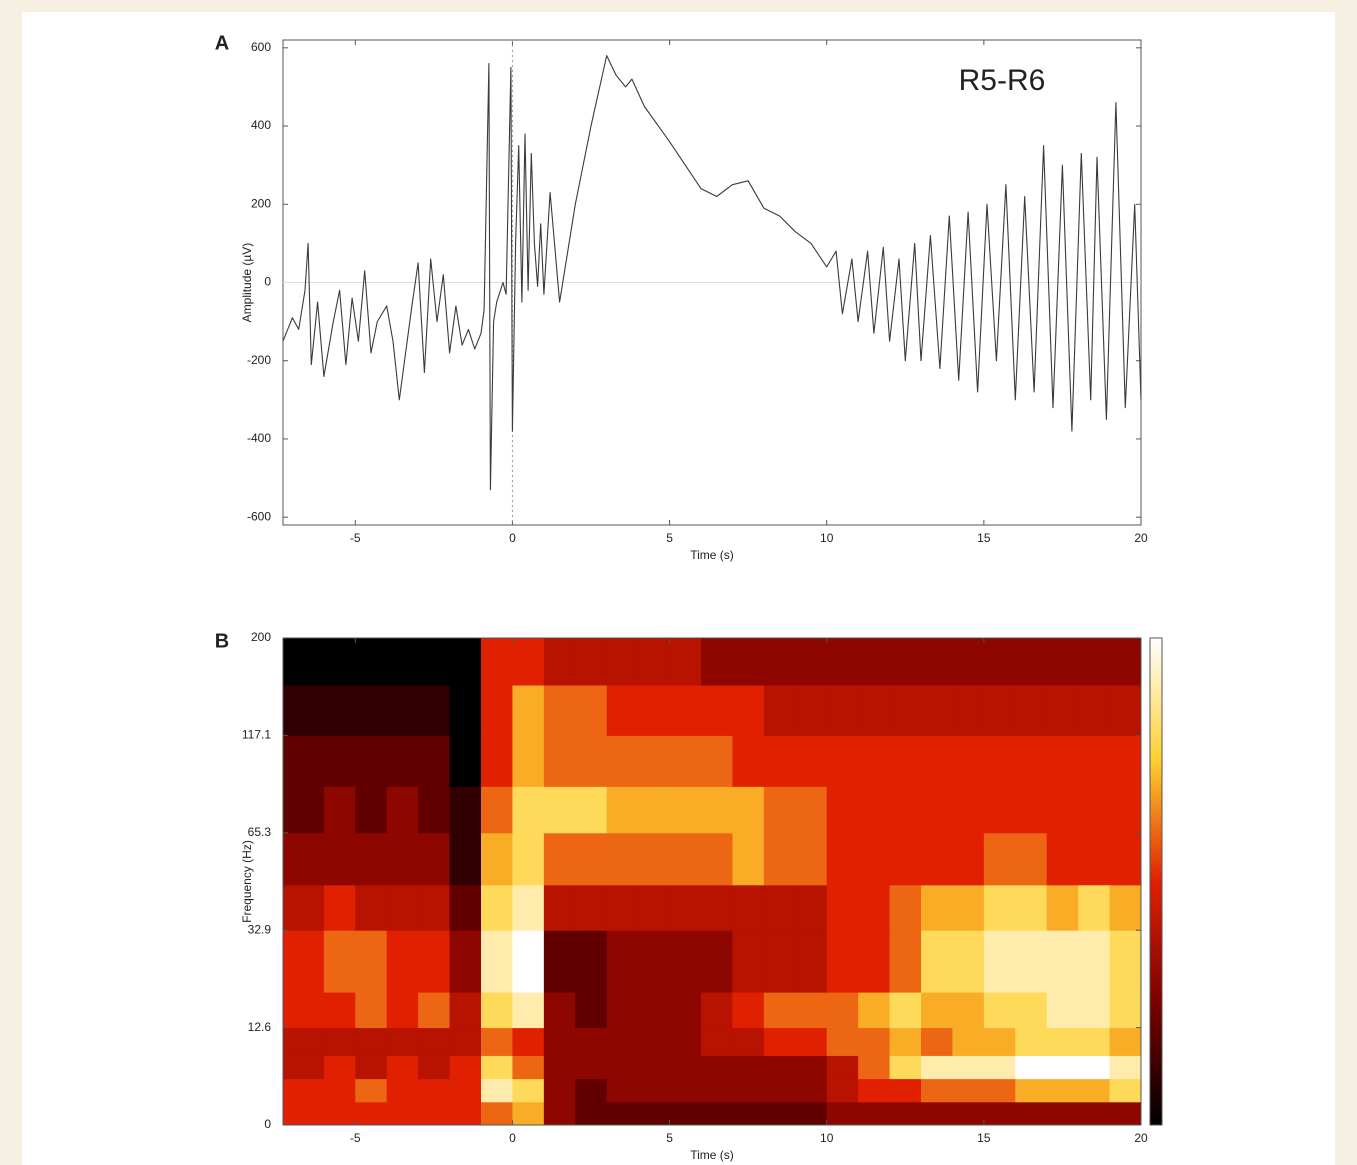  I want to click on annotation: R5-R6, so click(1002, 80).